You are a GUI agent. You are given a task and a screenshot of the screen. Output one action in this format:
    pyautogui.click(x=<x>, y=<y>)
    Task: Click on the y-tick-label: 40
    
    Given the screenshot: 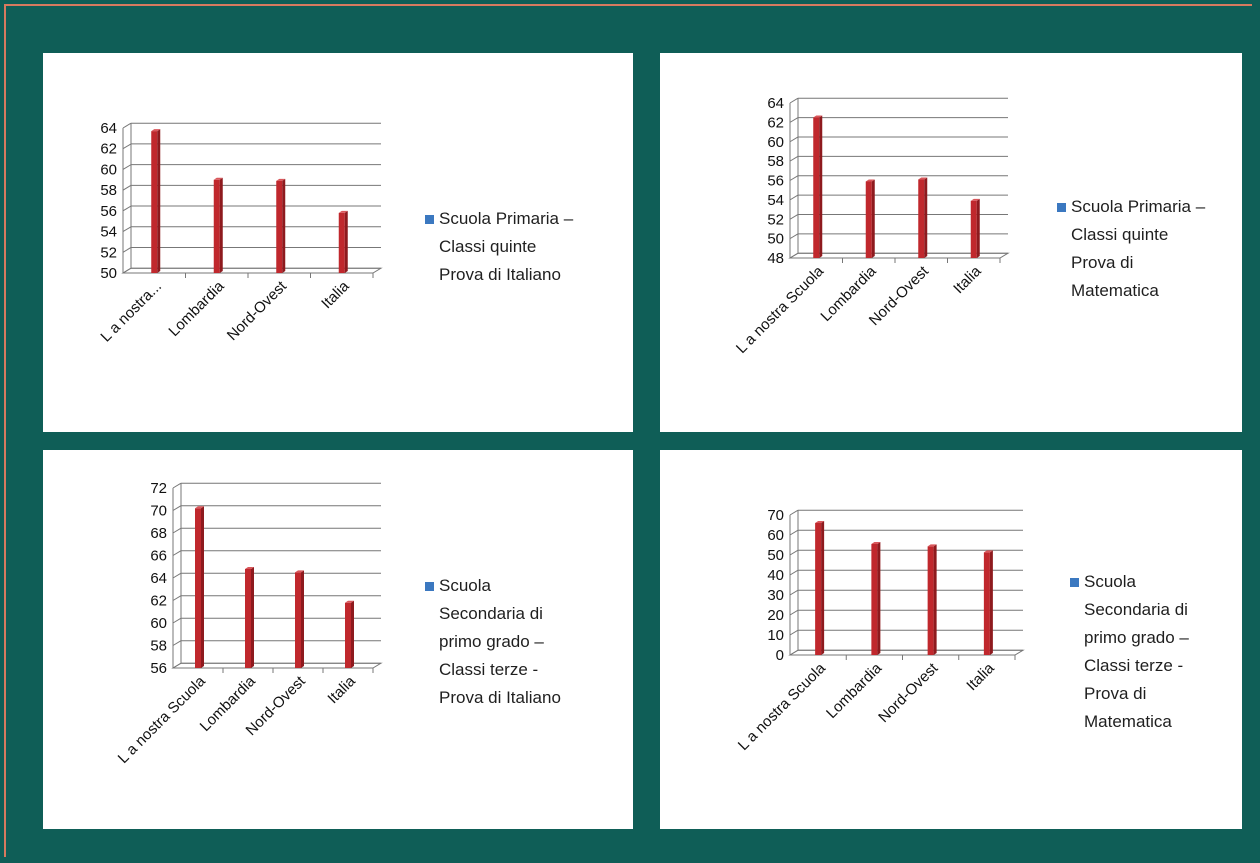 What is the action you would take?
    pyautogui.click(x=775, y=575)
    